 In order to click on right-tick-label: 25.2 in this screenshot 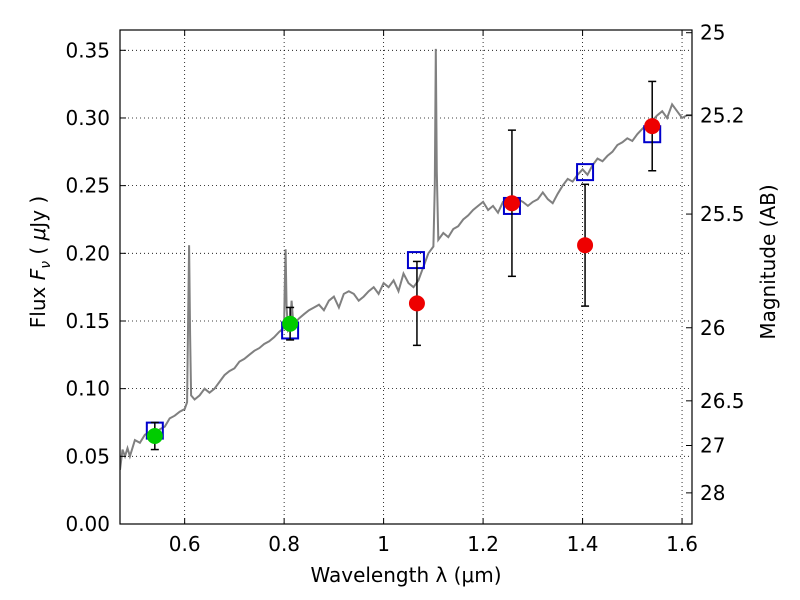, I will do `click(722, 115)`.